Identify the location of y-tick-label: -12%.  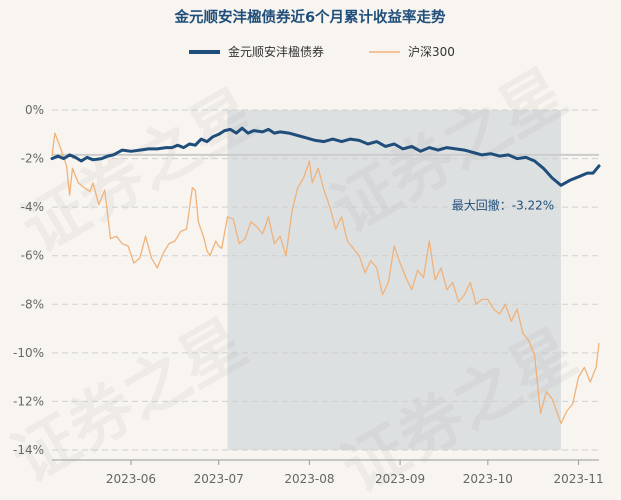
(28, 401).